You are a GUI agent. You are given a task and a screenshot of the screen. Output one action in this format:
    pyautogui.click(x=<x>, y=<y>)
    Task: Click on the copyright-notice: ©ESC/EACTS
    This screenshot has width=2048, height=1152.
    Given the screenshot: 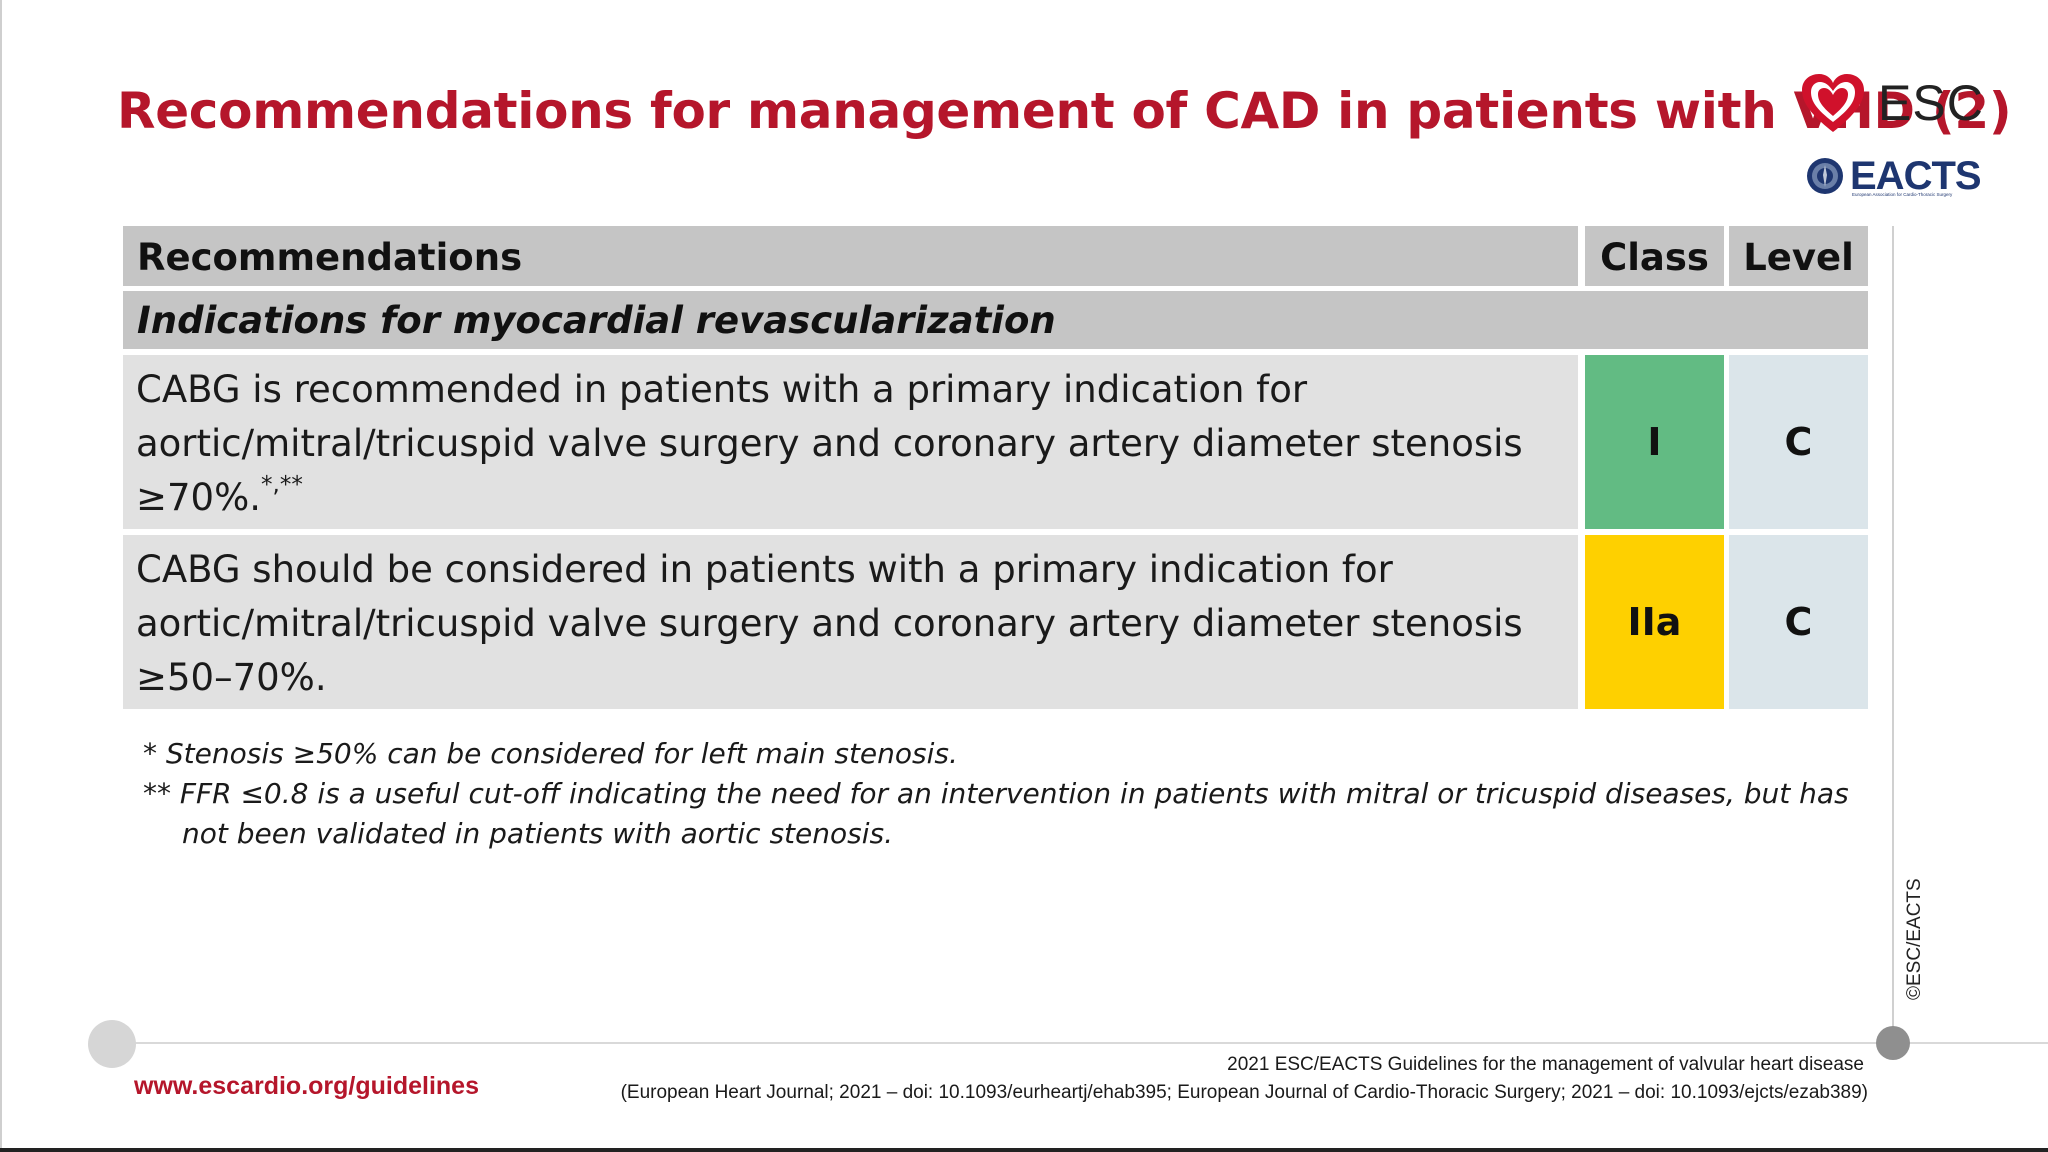 What is the action you would take?
    pyautogui.click(x=1914, y=939)
    